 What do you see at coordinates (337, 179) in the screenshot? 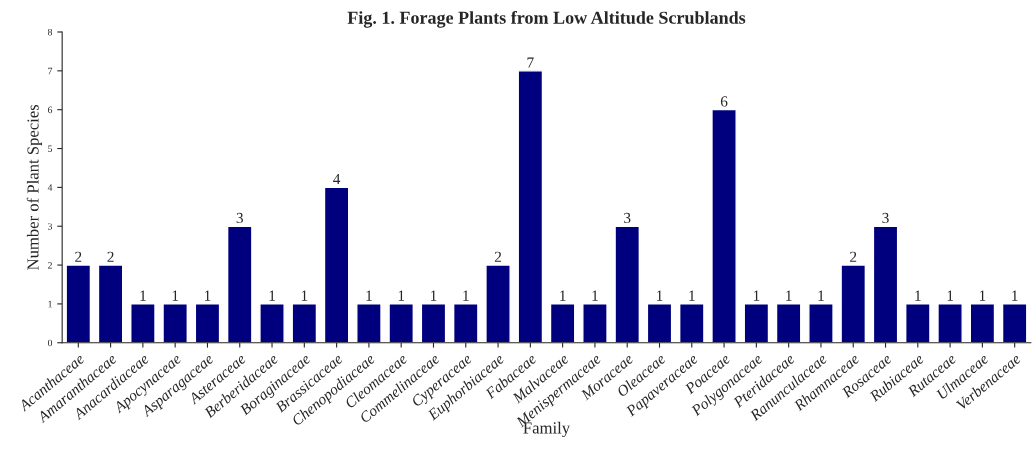
I see `data-label: 4` at bounding box center [337, 179].